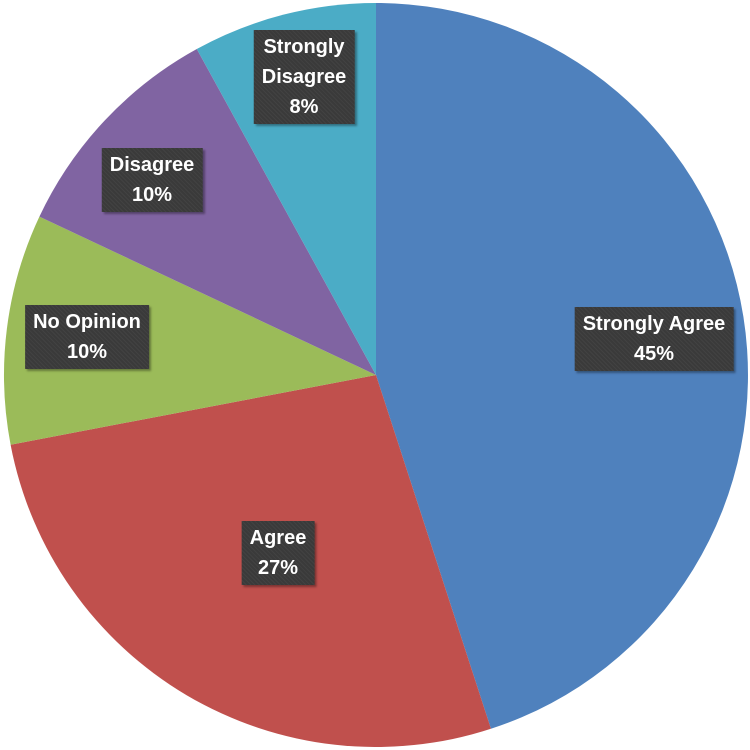  Describe the element at coordinates (654, 339) in the screenshot. I see `data-label: Strongly Agree 45%` at that location.